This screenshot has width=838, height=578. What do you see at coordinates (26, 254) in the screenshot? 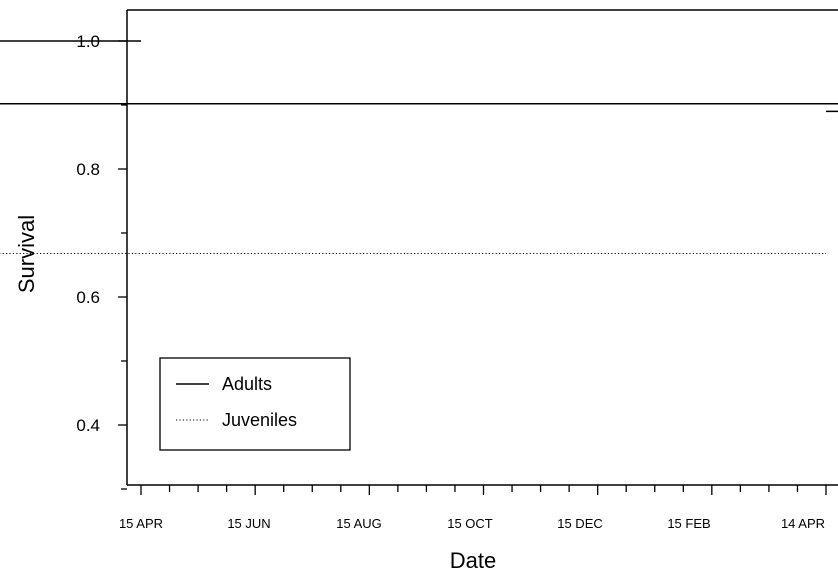
I see `y-axis-title: Survival` at bounding box center [26, 254].